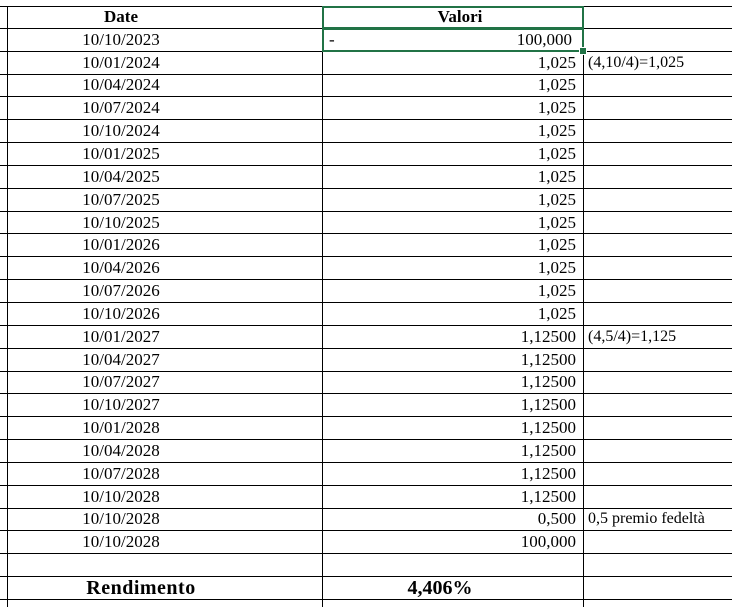 The image size is (739, 607). I want to click on rendimento-label-cell: Rendimento, so click(165, 588).